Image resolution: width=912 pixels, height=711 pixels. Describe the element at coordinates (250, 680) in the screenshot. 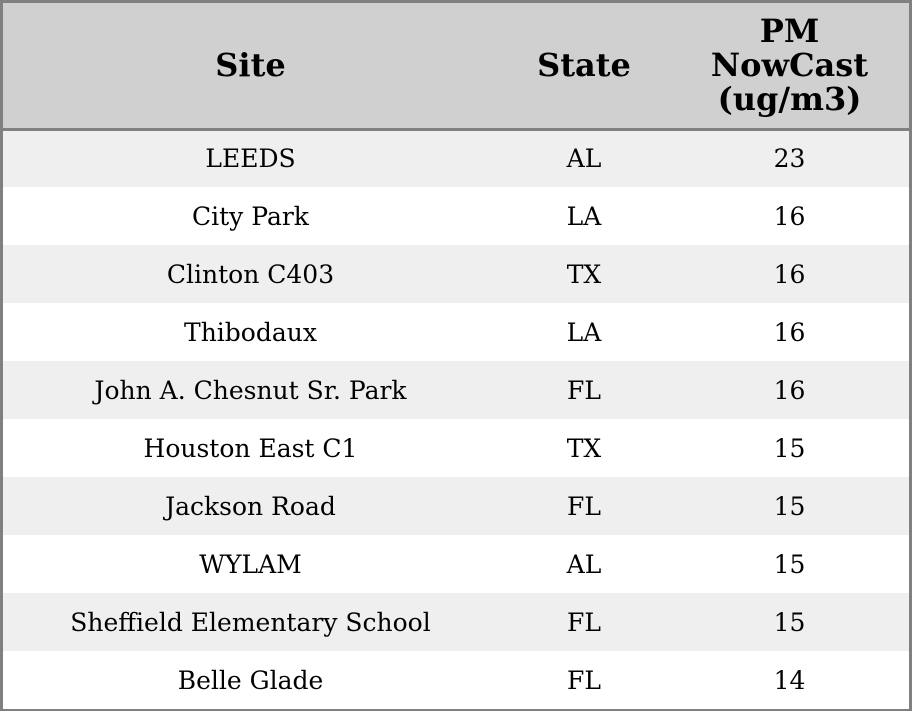

I see `cell-site: Belle Glade` at that location.